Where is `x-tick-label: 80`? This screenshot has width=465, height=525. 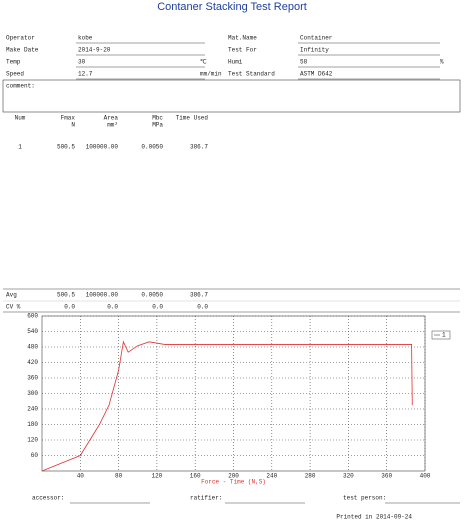 x-tick-label: 80 is located at coordinates (119, 476).